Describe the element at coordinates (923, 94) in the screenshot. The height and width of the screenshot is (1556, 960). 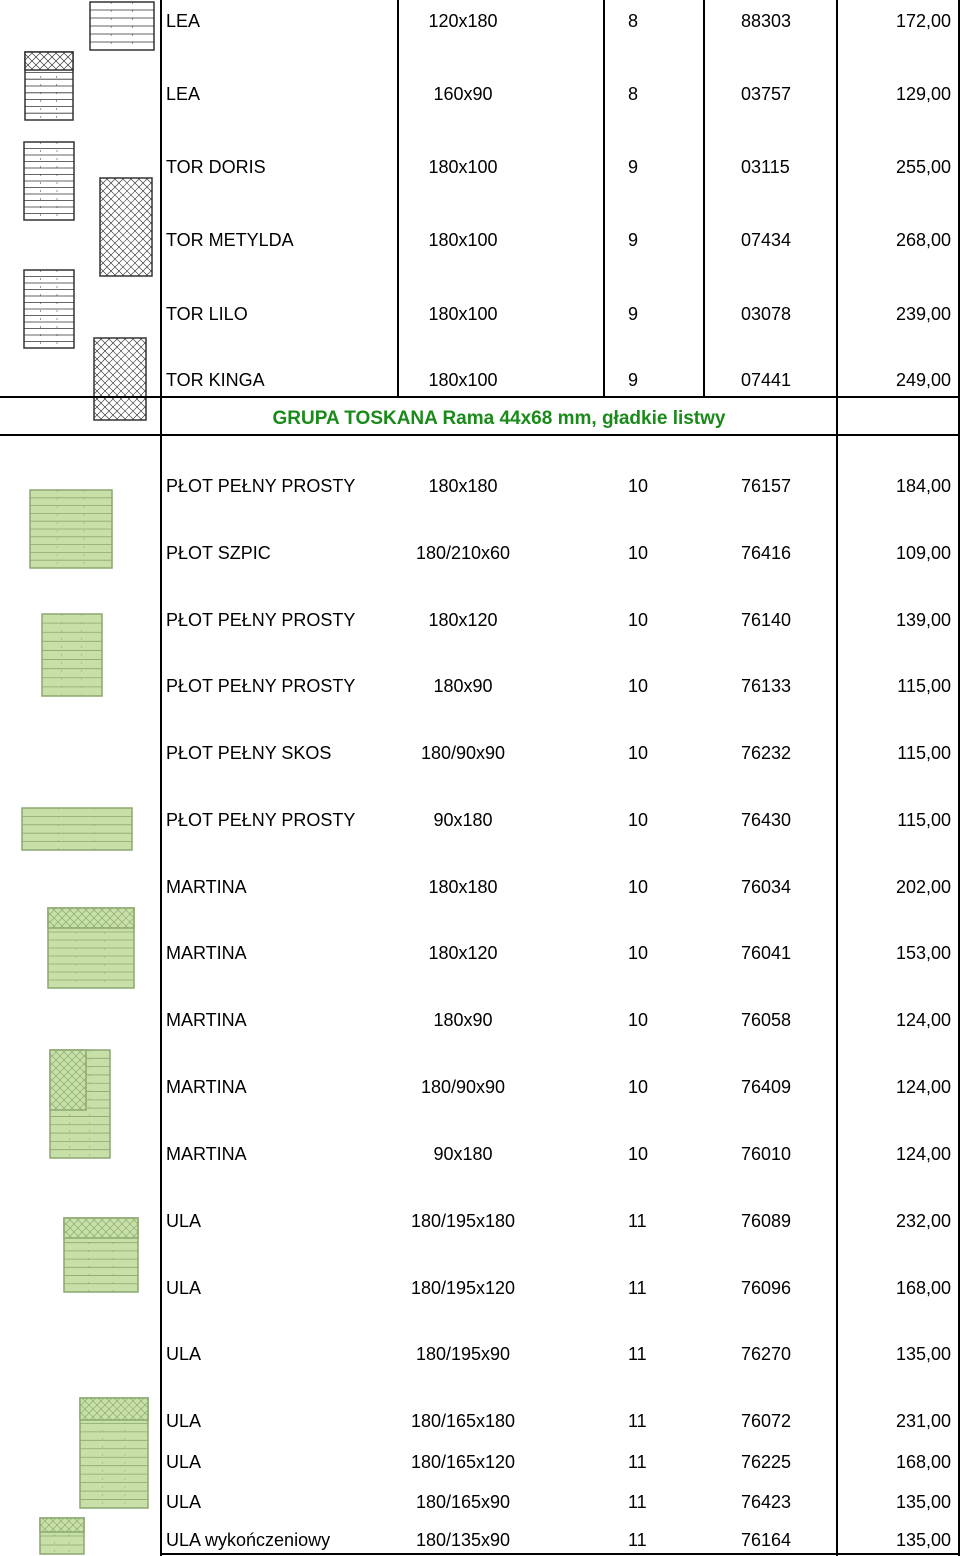
I see `row-price: 129,00` at that location.